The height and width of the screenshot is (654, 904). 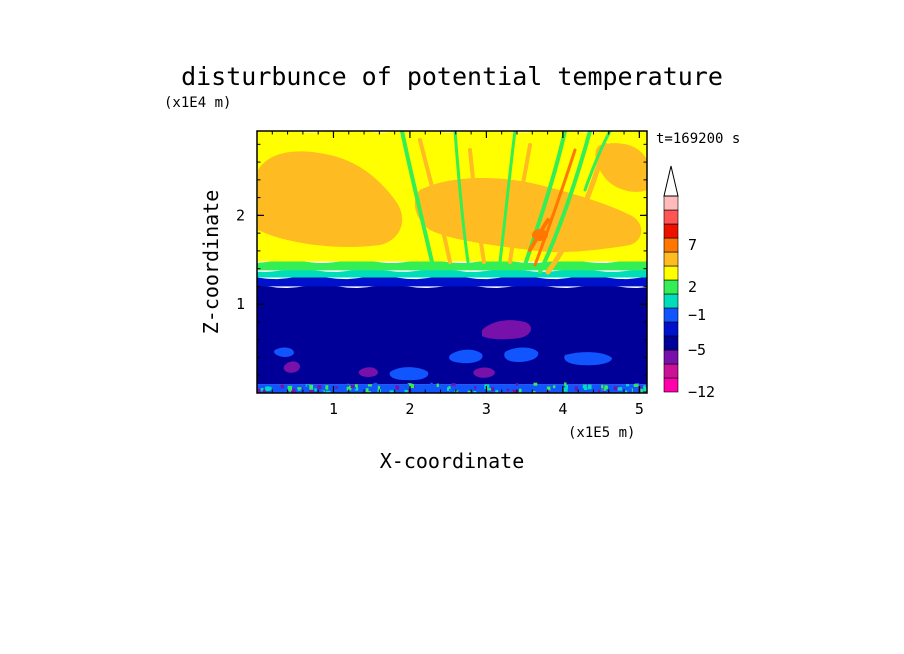 I want to click on x-tick-label: 3, so click(x=486, y=409).